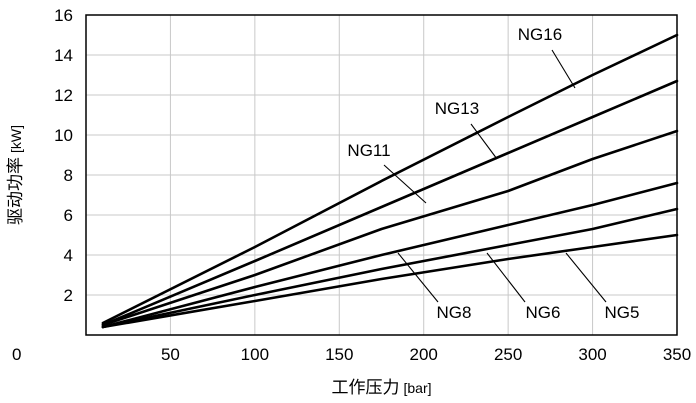 The width and height of the screenshot is (696, 403). What do you see at coordinates (540, 34) in the screenshot?
I see `series-label-ng16: NG16` at bounding box center [540, 34].